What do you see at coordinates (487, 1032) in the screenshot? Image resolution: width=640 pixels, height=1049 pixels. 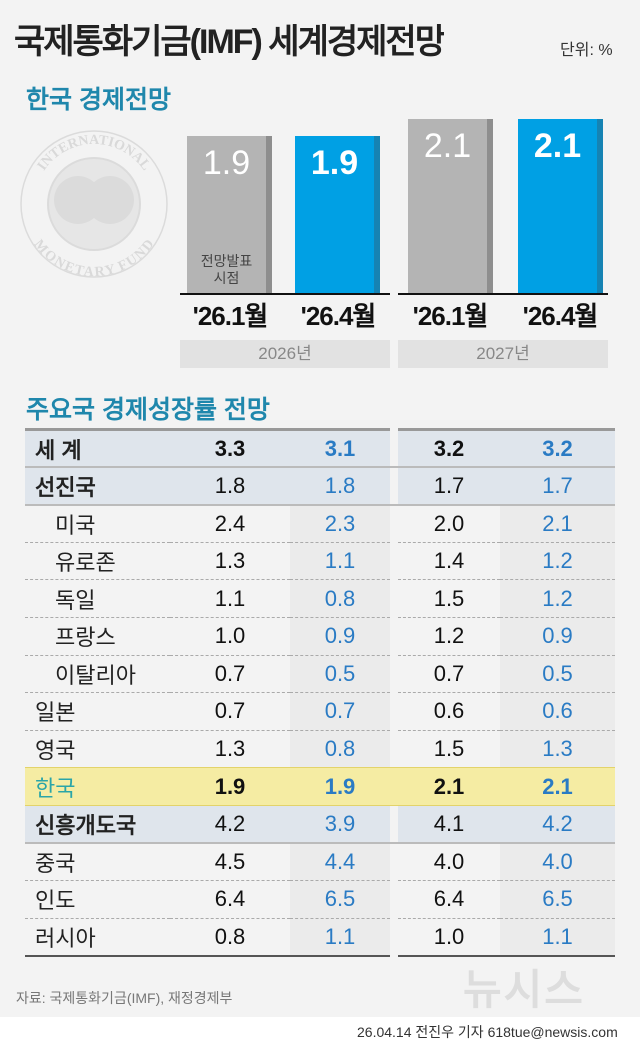 I see `byline: 26.04.14 전진우 기자 618tue@newsis.com` at bounding box center [487, 1032].